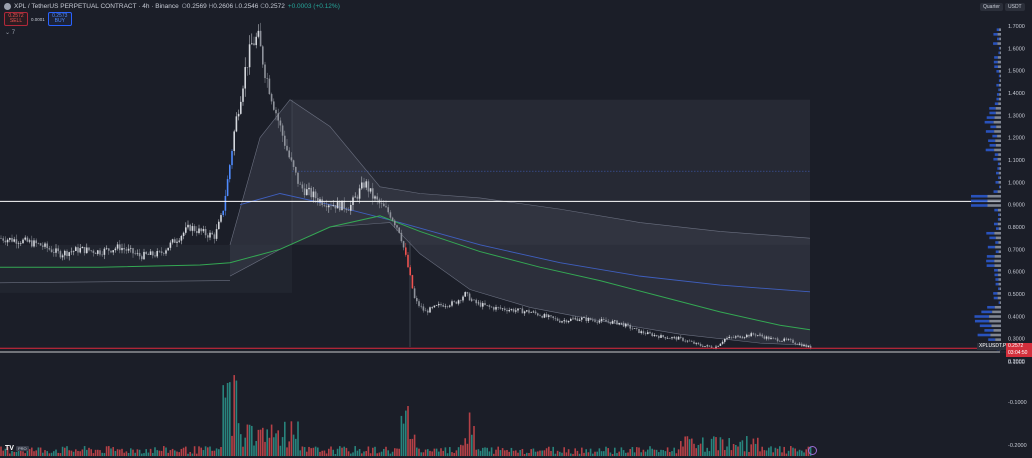 The image size is (1032, 458). Describe the element at coordinates (812, 450) in the screenshot. I see `settings-gear-icon` at that location.